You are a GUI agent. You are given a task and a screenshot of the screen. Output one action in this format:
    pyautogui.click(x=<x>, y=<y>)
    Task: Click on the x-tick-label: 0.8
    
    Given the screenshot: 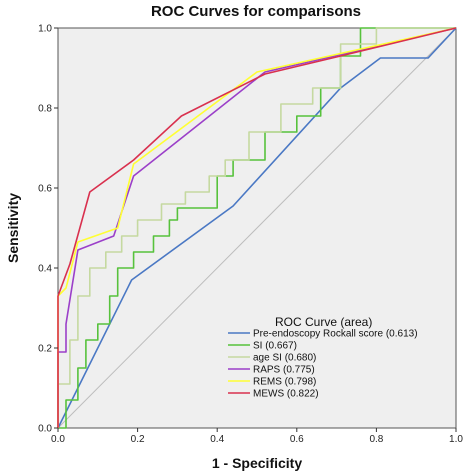 What is the action you would take?
    pyautogui.click(x=376, y=439)
    